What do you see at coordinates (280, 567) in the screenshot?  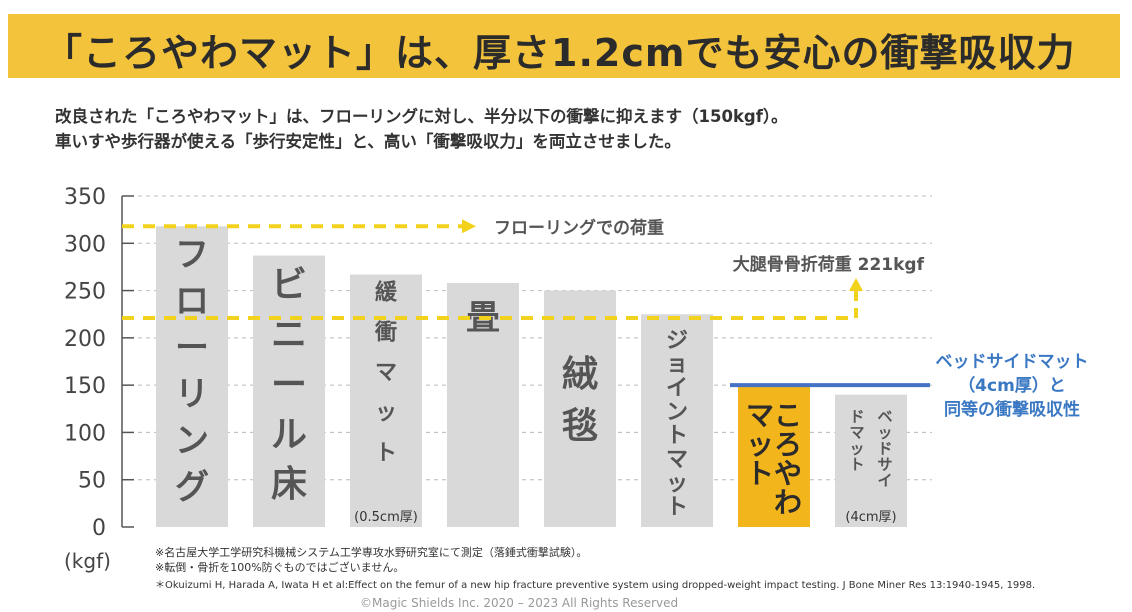 I see `disclaimer-note: ※転倒・骨折を100%防ぐものではございません。` at bounding box center [280, 567].